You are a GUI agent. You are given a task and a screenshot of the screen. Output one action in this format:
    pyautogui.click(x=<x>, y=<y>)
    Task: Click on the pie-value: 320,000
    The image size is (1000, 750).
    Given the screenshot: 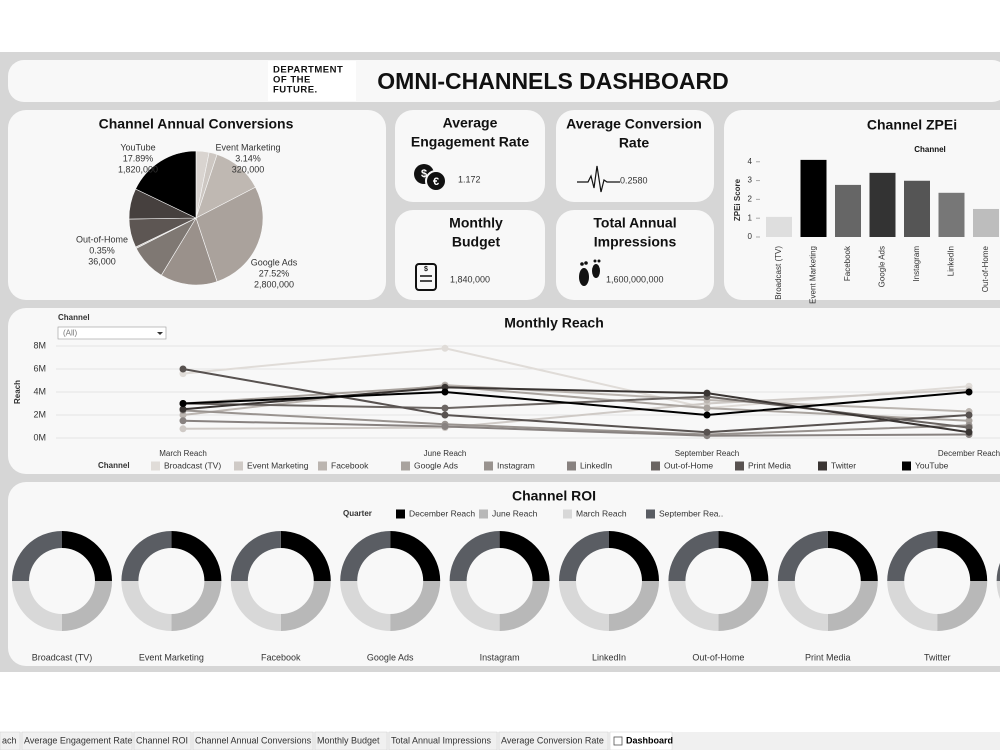 What is the action you would take?
    pyautogui.click(x=248, y=169)
    